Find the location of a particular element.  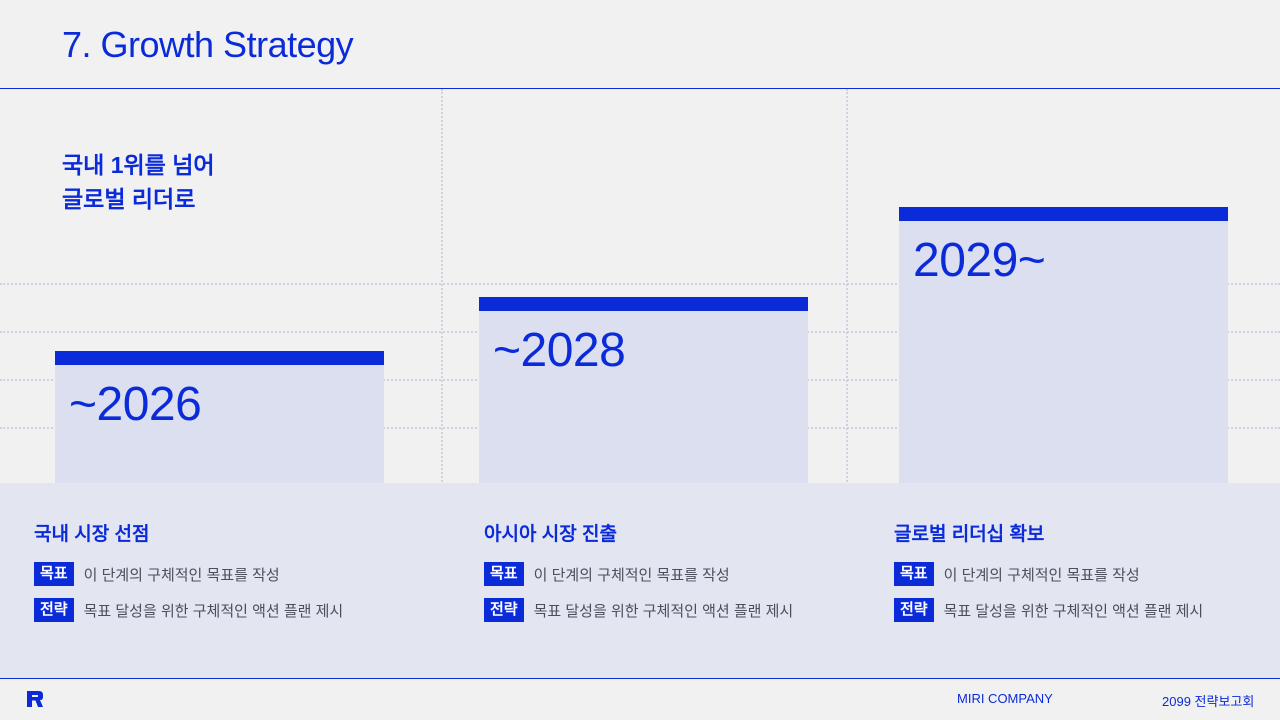

stage-1-year: ~2026 is located at coordinates (135, 404).